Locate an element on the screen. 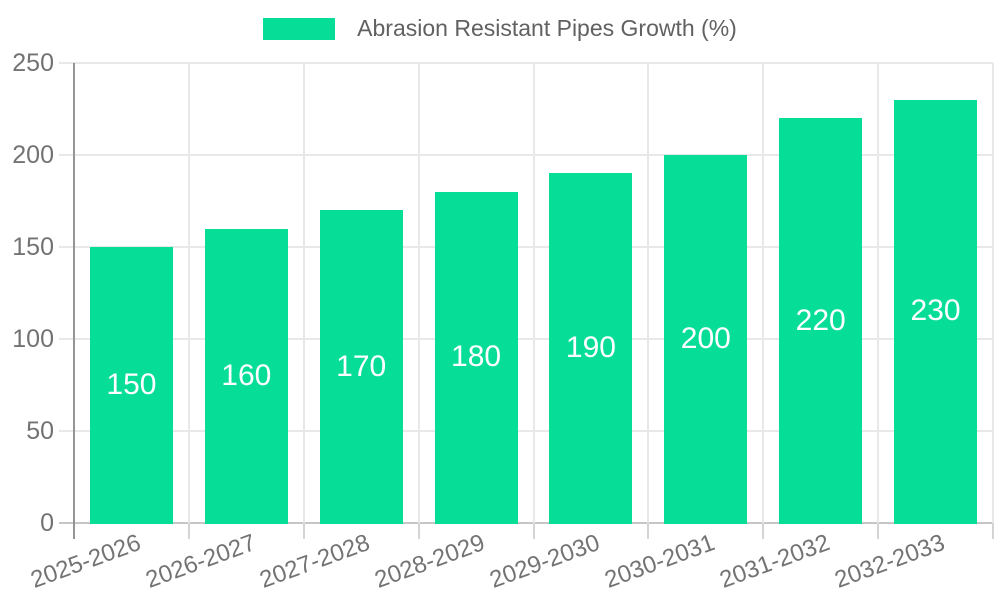 The height and width of the screenshot is (600, 1000). x-axis-tick-label: 2026-2027 is located at coordinates (200, 561).